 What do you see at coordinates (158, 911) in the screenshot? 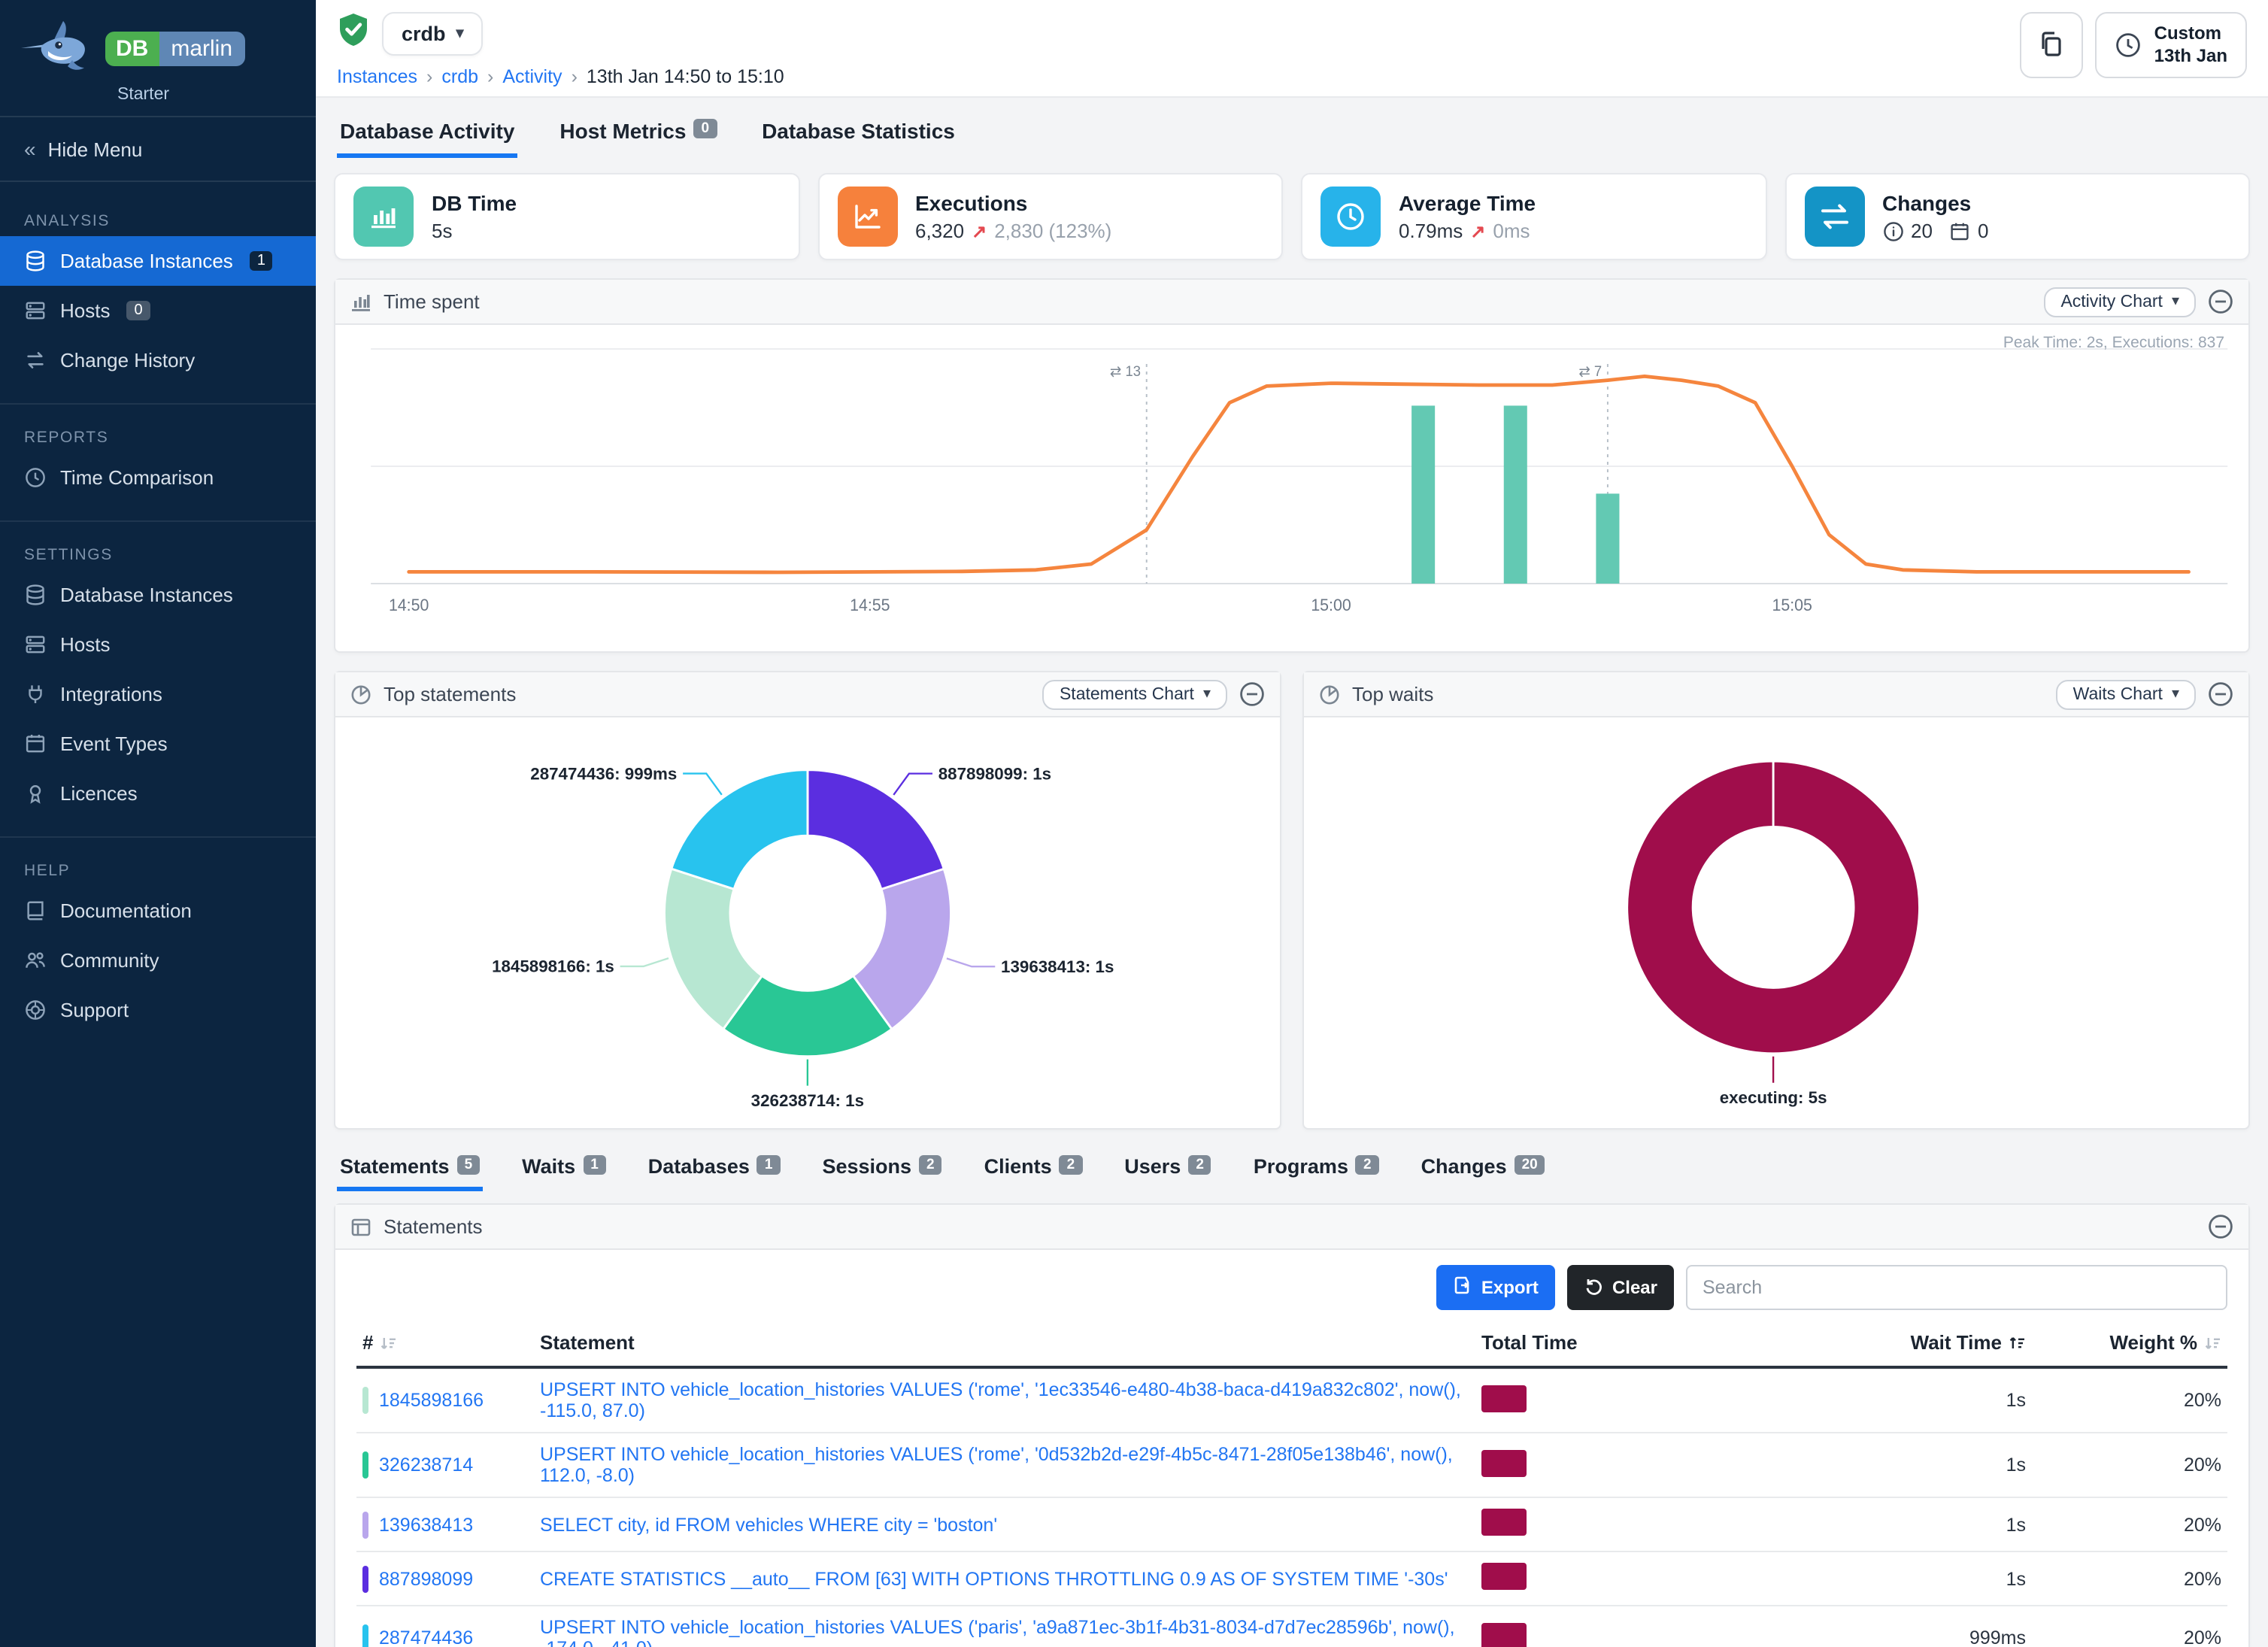
I see `sidebar-item-documentation: Documentation` at bounding box center [158, 911].